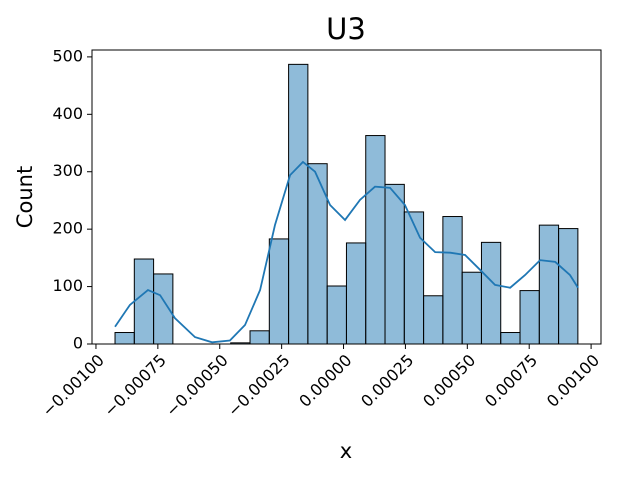 This screenshot has width=640, height=480. I want to click on x-axis-label: x, so click(346, 451).